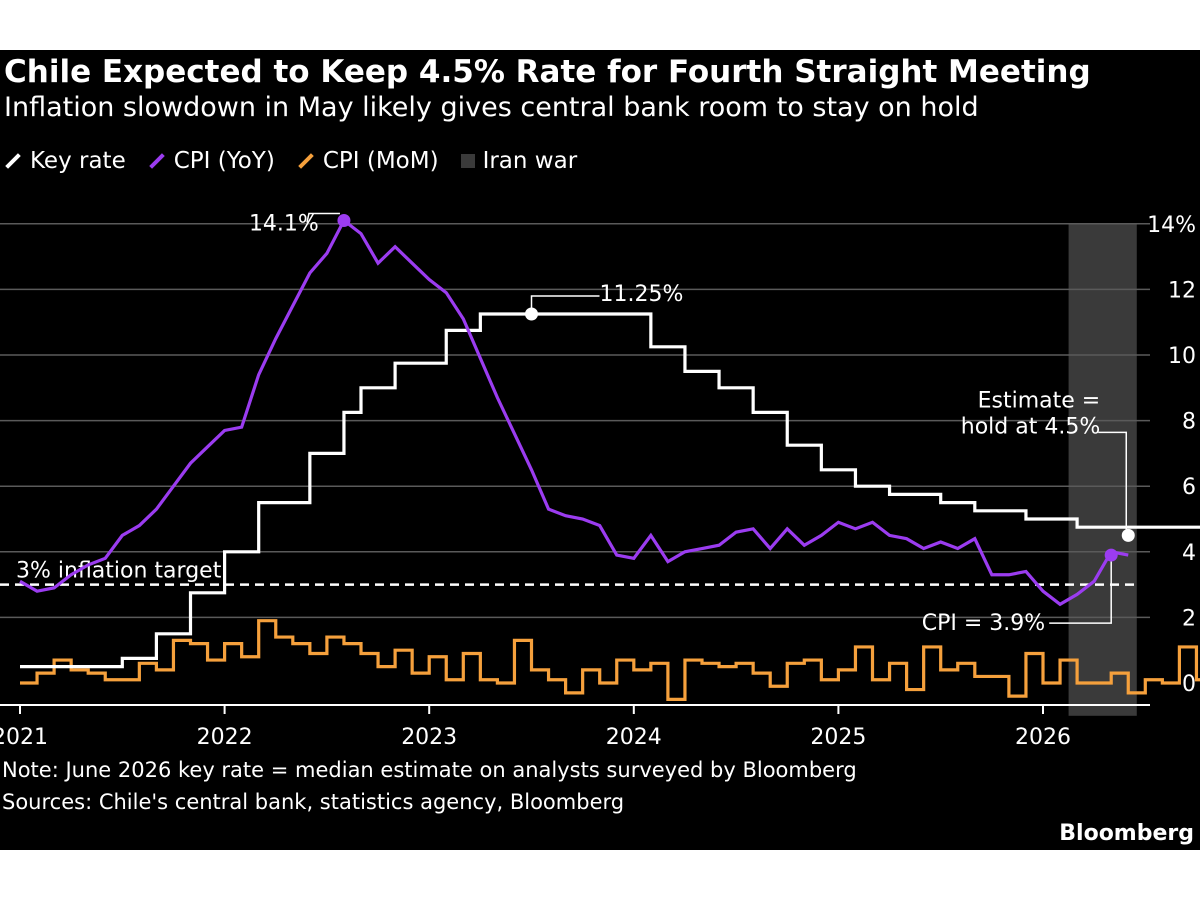 The image size is (1200, 900). What do you see at coordinates (1182, 290) in the screenshot?
I see `y-tick-label: 12` at bounding box center [1182, 290].